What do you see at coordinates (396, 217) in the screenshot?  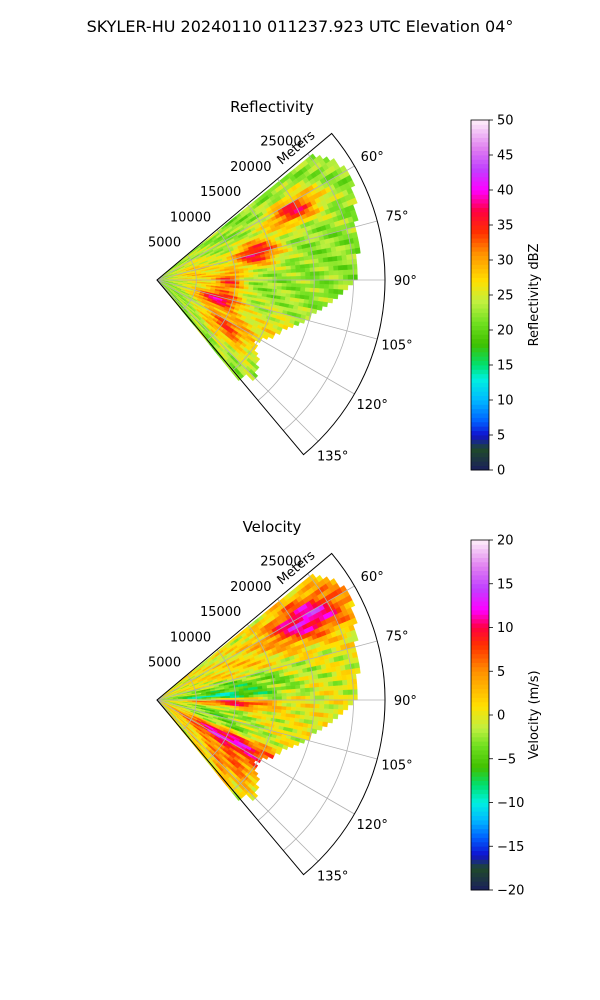 I see `azimuth-tick-label: 75°` at bounding box center [396, 217].